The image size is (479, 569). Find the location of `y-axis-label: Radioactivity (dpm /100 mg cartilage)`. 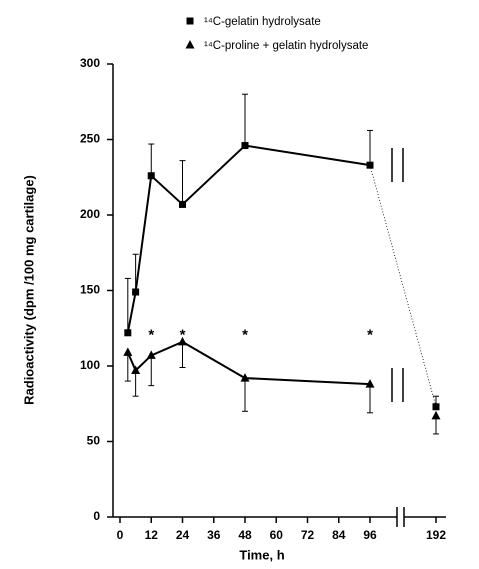

y-axis-label: Radioactivity (dpm /100 mg cartilage) is located at coordinates (28, 290).